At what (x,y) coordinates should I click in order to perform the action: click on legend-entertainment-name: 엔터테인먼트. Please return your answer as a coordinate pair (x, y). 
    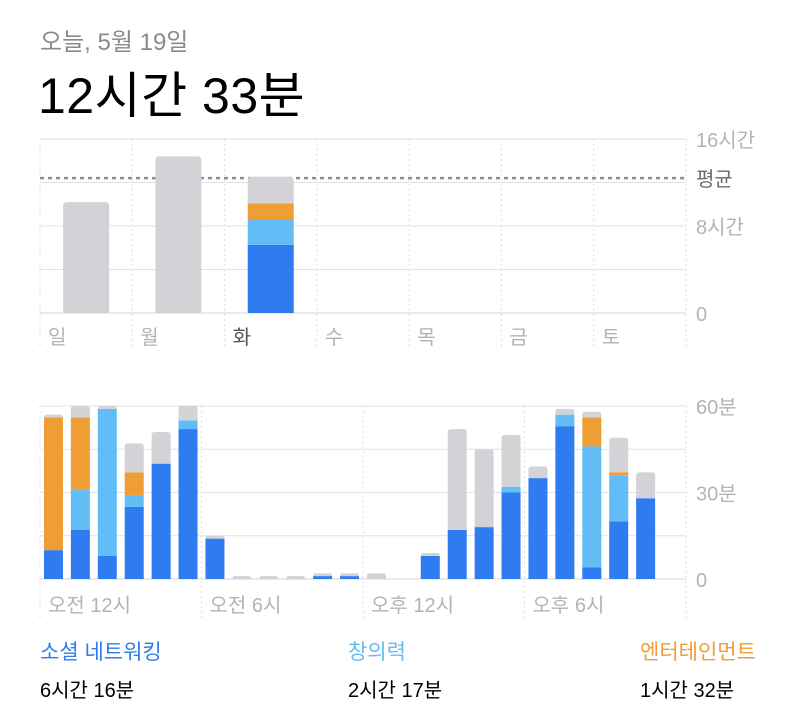
    Looking at the image, I should click on (698, 652).